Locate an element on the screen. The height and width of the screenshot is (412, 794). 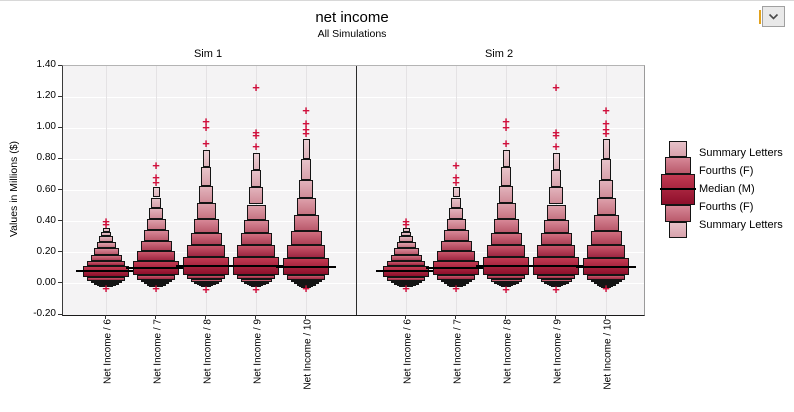
legend-median-line is located at coordinates (678, 189).